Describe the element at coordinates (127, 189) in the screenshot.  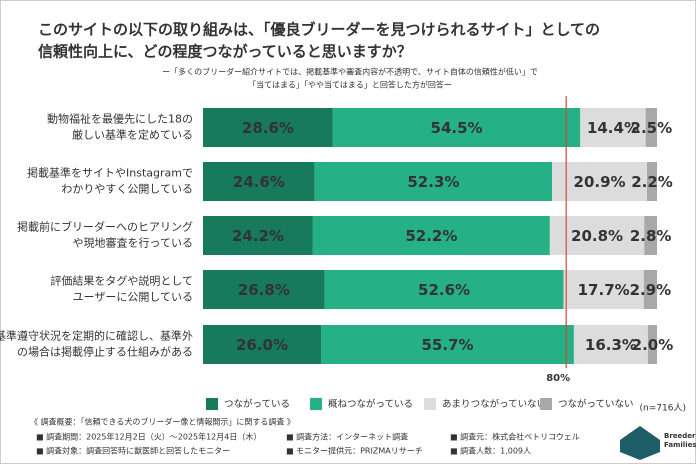
I see `category-label: わかりやすく公開している` at that location.